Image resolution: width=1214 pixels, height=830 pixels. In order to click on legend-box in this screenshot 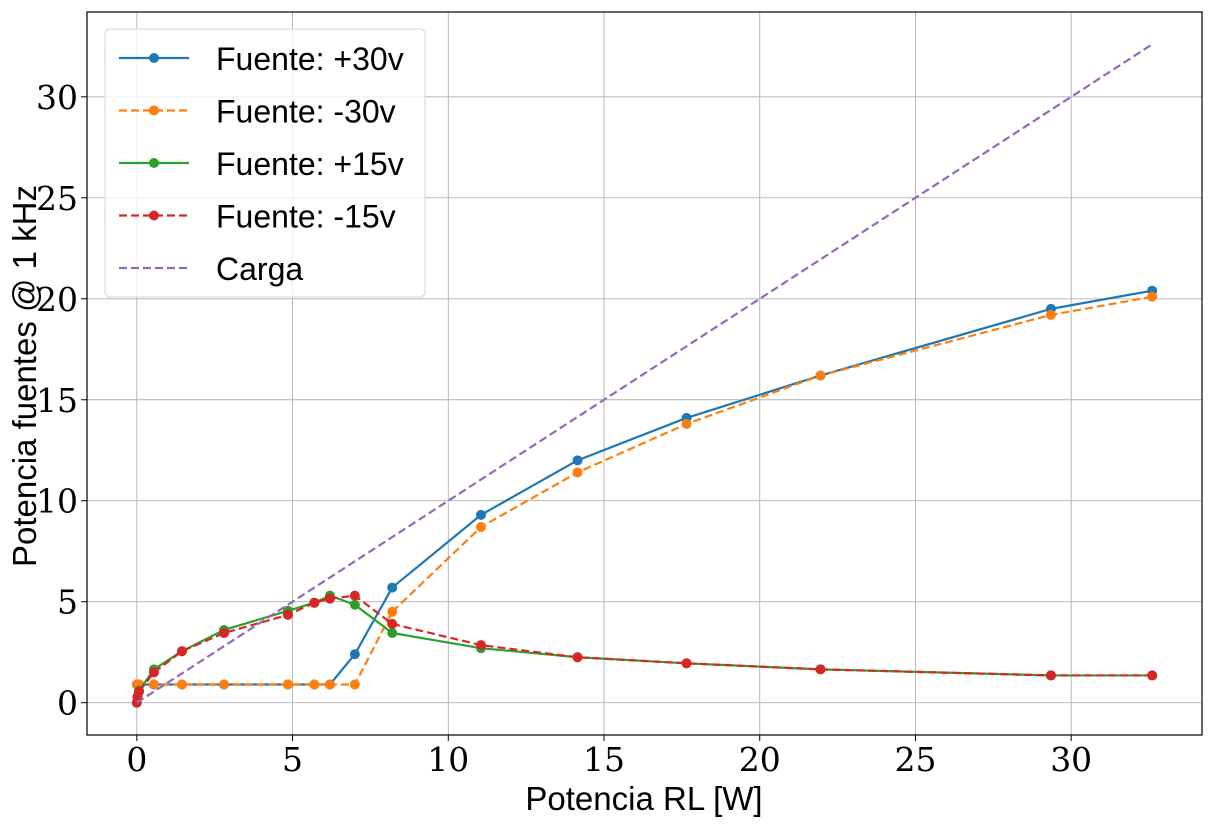, I will do `click(265, 163)`.